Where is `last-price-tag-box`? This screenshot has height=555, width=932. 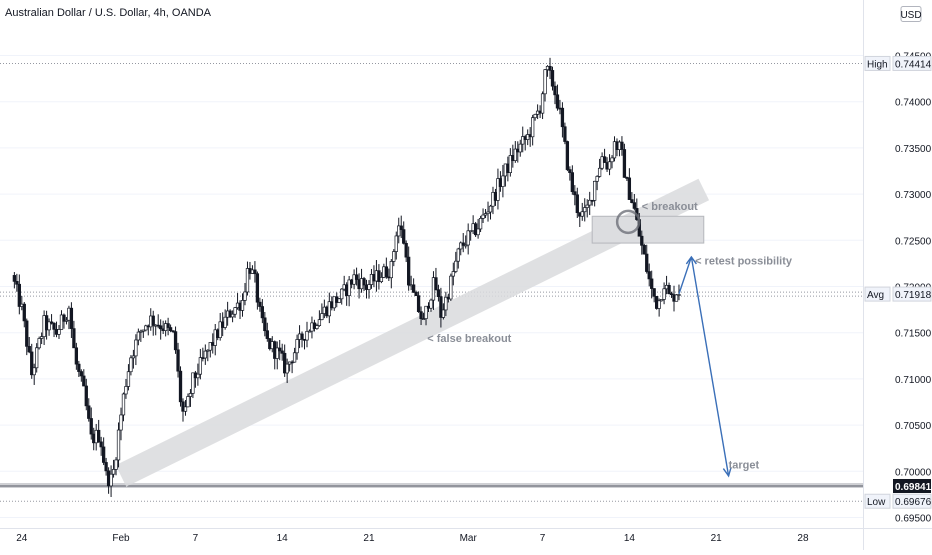 last-price-tag-box is located at coordinates (912, 485).